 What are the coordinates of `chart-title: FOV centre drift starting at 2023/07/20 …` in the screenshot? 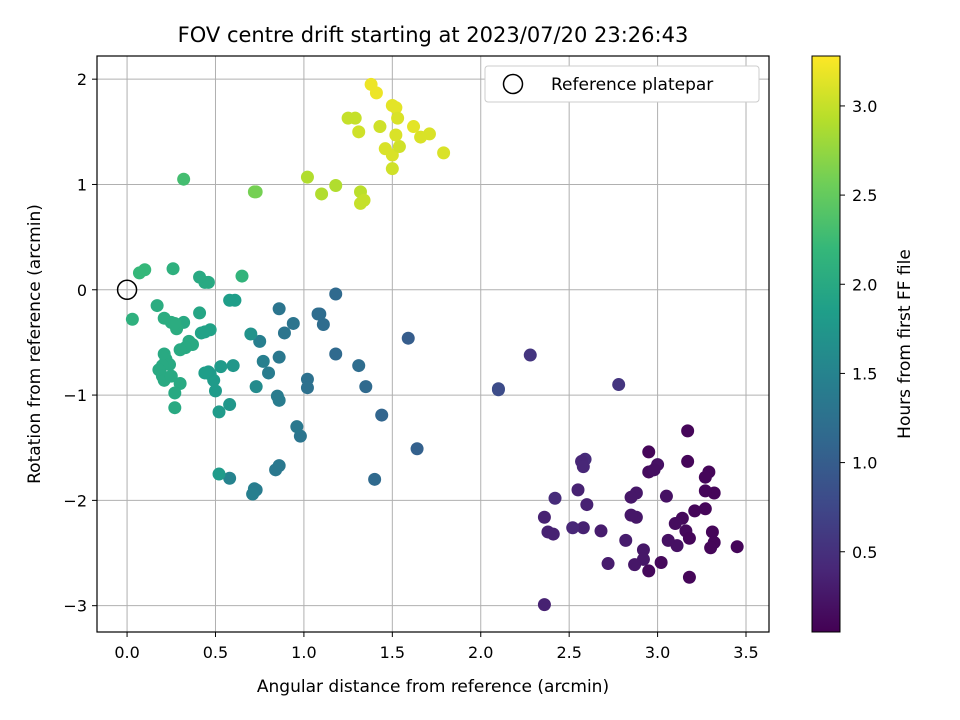 It's located at (433, 35).